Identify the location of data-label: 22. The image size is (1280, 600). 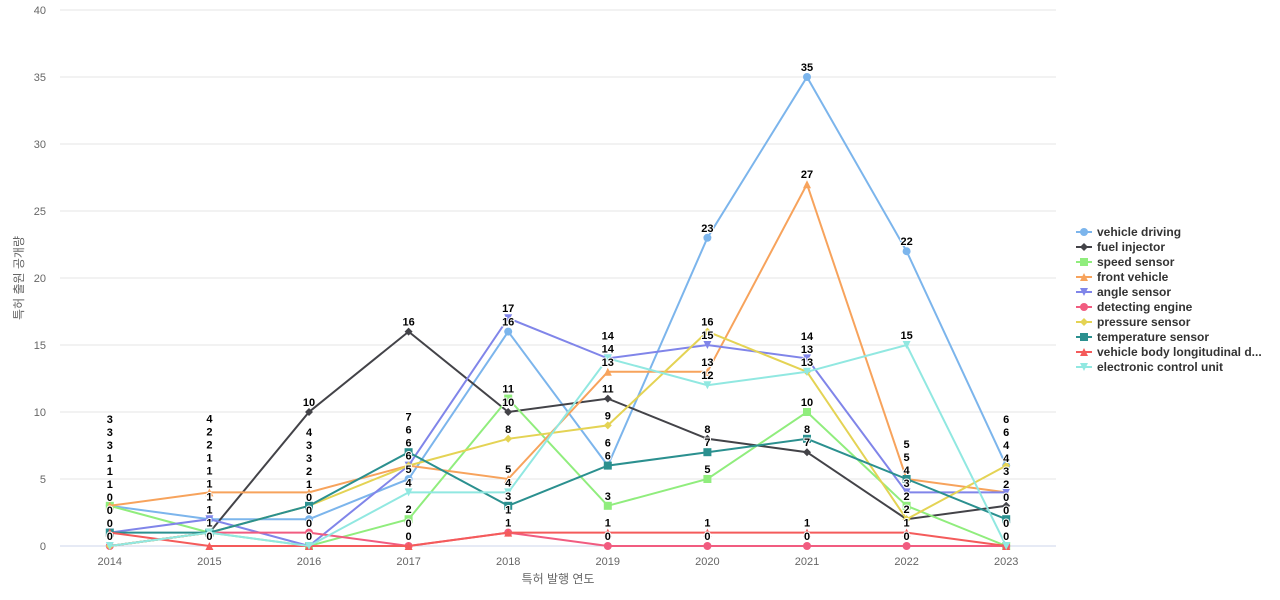
(906, 242).